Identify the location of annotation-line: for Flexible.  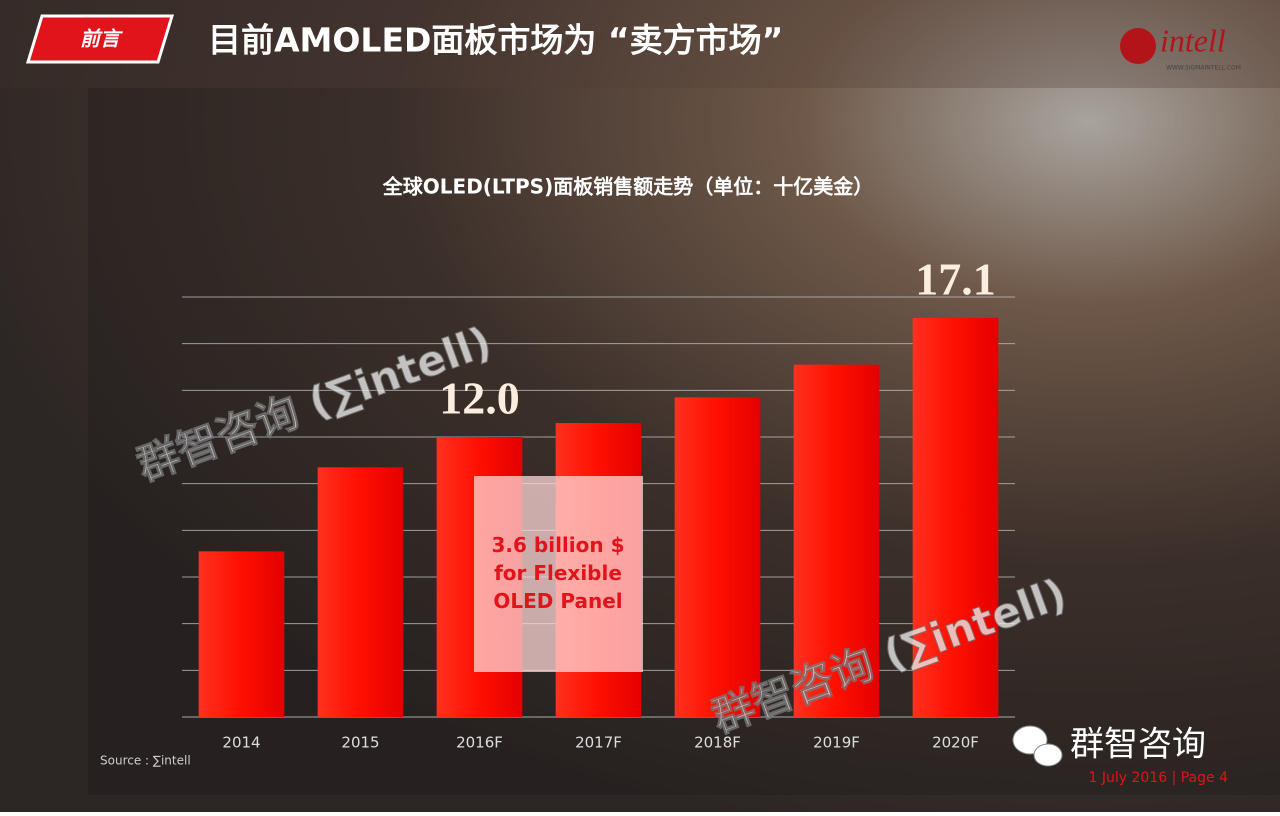
(558, 573).